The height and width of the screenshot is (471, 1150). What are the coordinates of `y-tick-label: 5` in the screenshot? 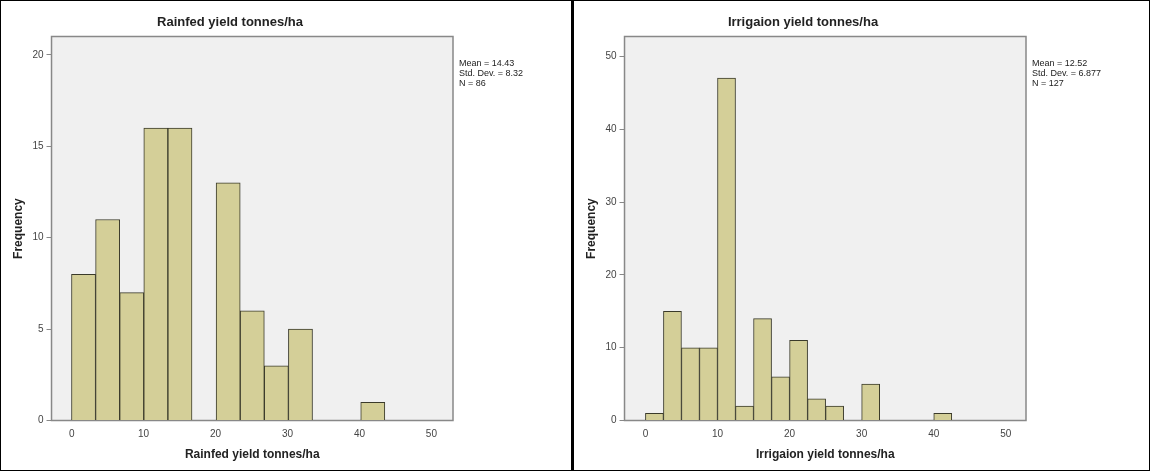 It's located at (40, 328).